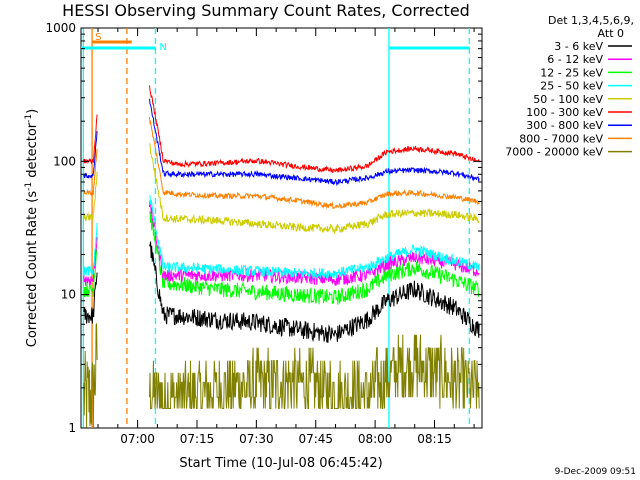 This screenshot has width=640, height=480. Describe the element at coordinates (564, 125) in the screenshot. I see `legend-label: 300 - 800 keV` at that location.